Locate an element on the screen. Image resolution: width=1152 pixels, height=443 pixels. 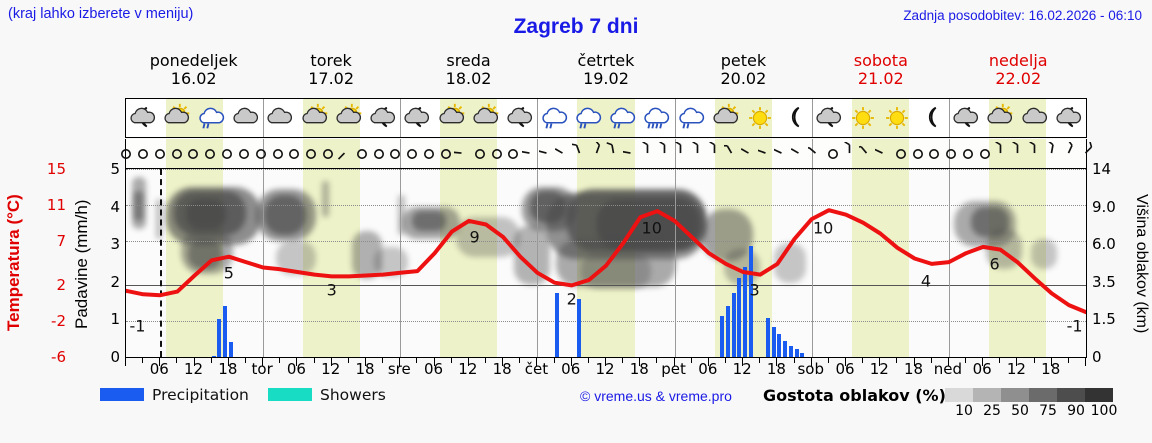
day-name: petek is located at coordinates (743, 60).